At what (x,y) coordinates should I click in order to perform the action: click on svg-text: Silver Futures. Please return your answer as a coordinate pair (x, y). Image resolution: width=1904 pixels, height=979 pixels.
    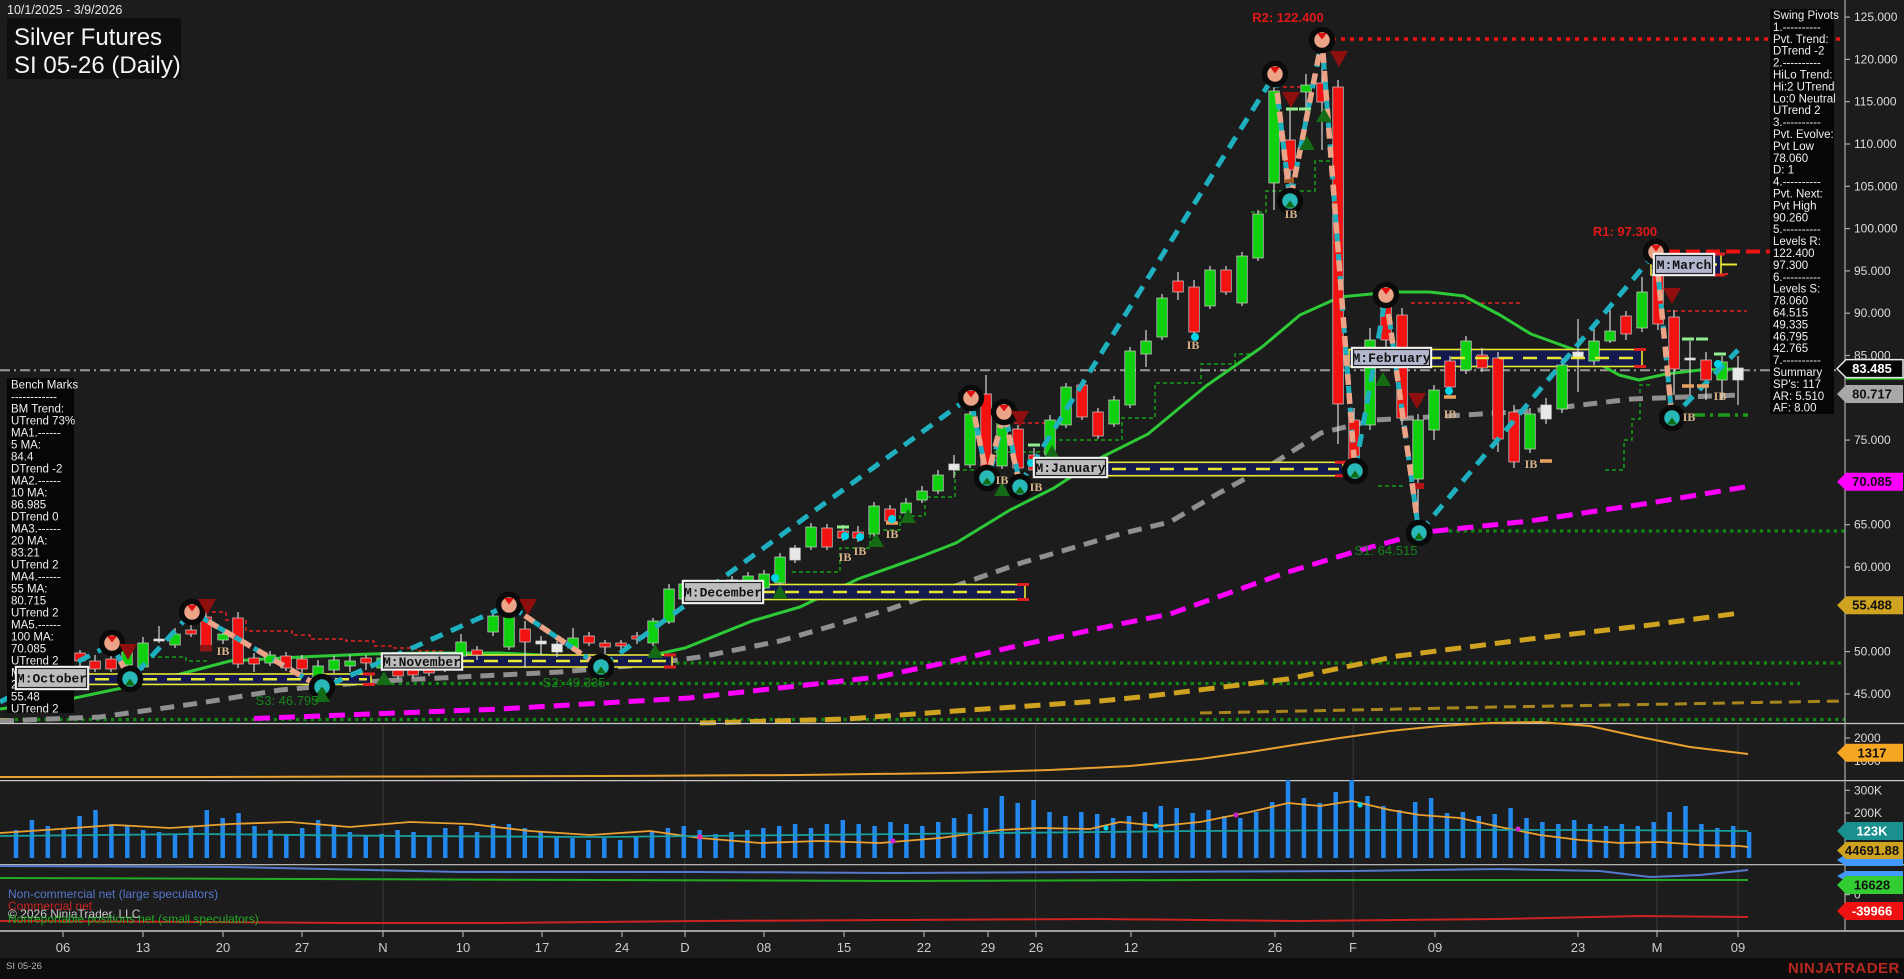
    Looking at the image, I should click on (88, 37).